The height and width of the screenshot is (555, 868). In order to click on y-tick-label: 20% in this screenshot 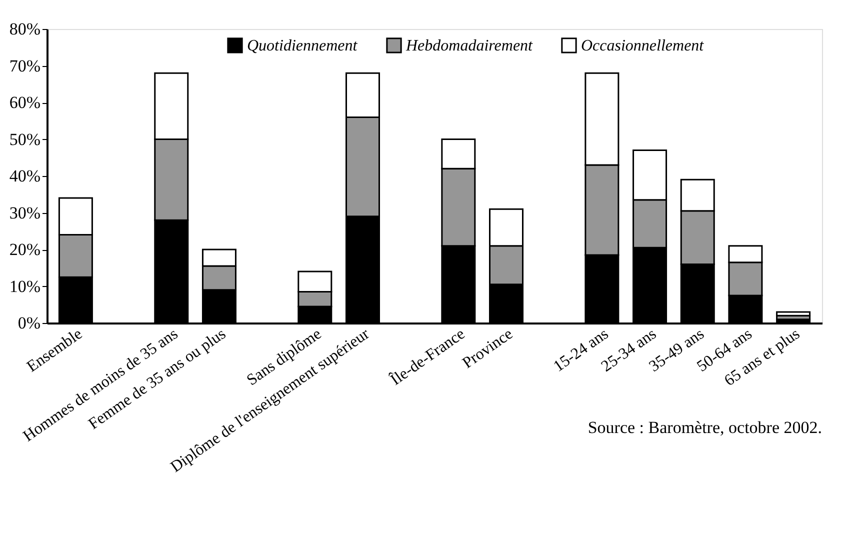, I will do `click(24, 249)`.